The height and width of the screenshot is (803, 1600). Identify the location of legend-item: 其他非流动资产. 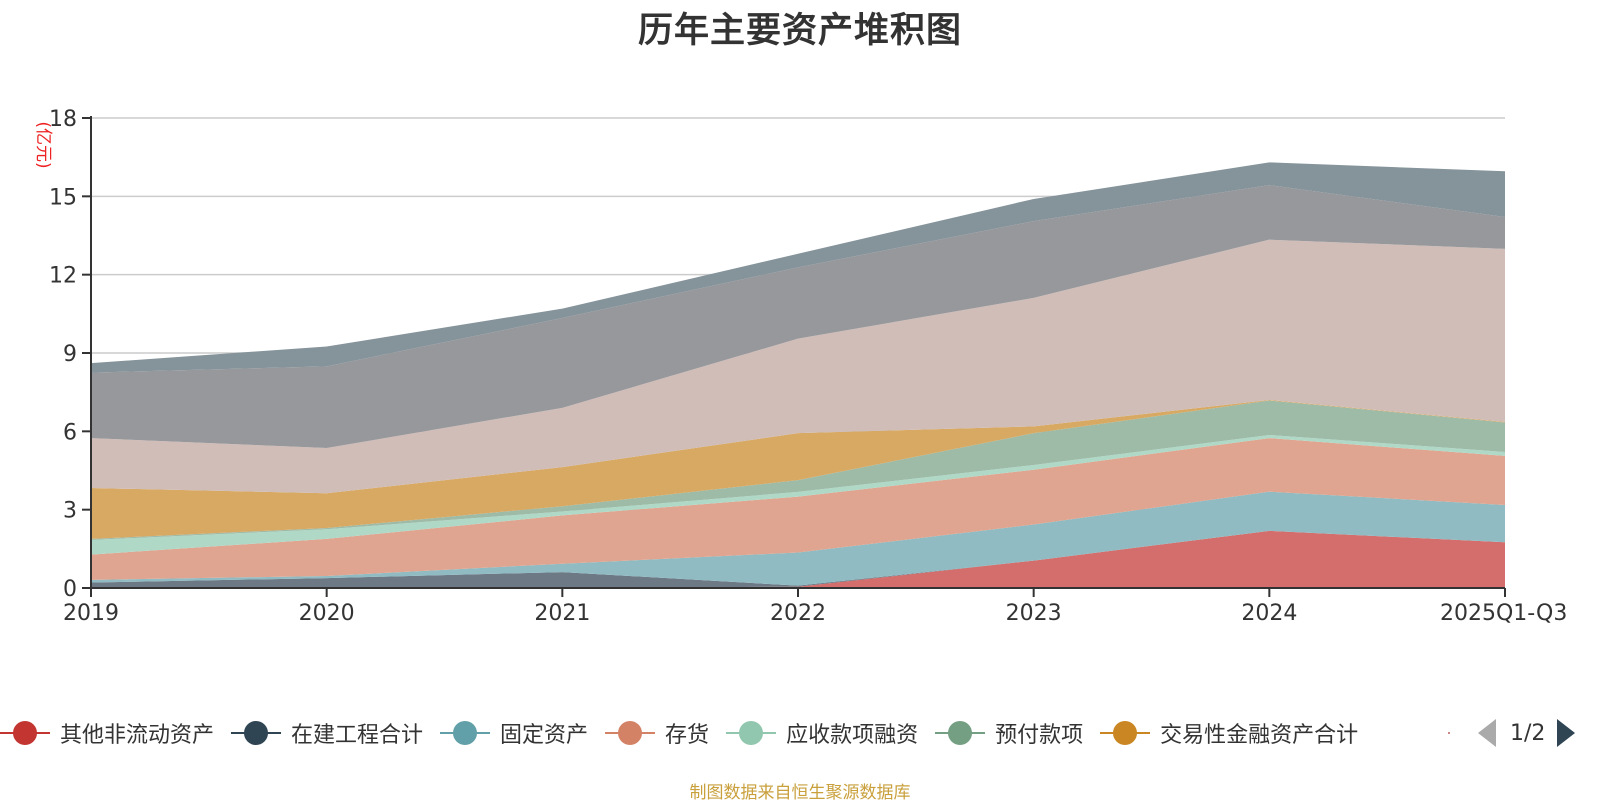
(107, 733).